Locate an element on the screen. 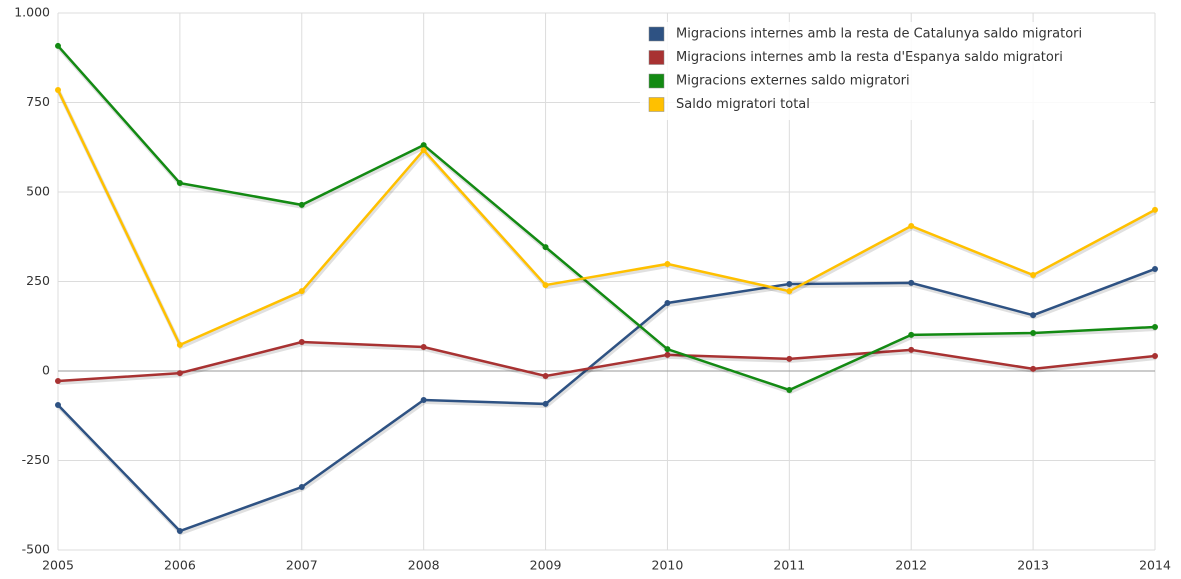 This screenshot has height=579, width=1181. x-tick-label: 2013 is located at coordinates (1033, 565).